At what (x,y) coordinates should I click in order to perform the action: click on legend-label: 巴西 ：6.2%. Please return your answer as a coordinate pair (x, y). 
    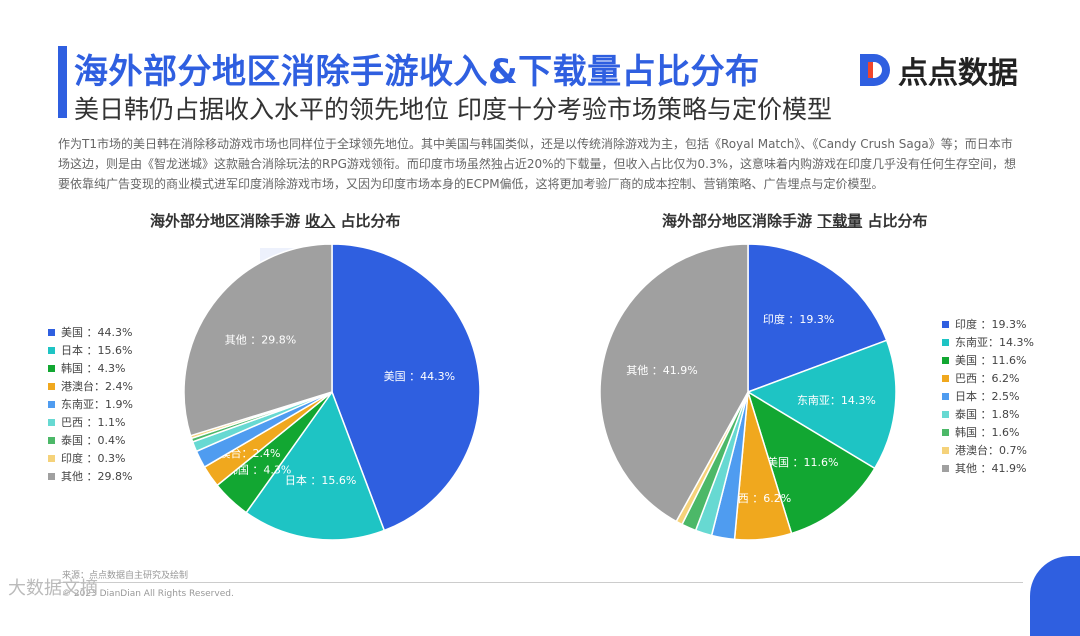
    Looking at the image, I should click on (987, 378).